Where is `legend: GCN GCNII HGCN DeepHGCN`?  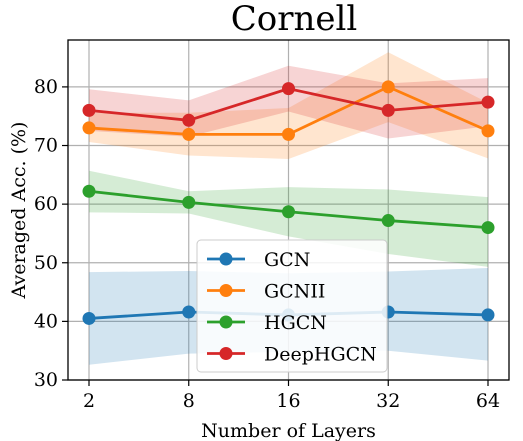 legend: GCN GCNII HGCN DeepHGCN is located at coordinates (292, 306).